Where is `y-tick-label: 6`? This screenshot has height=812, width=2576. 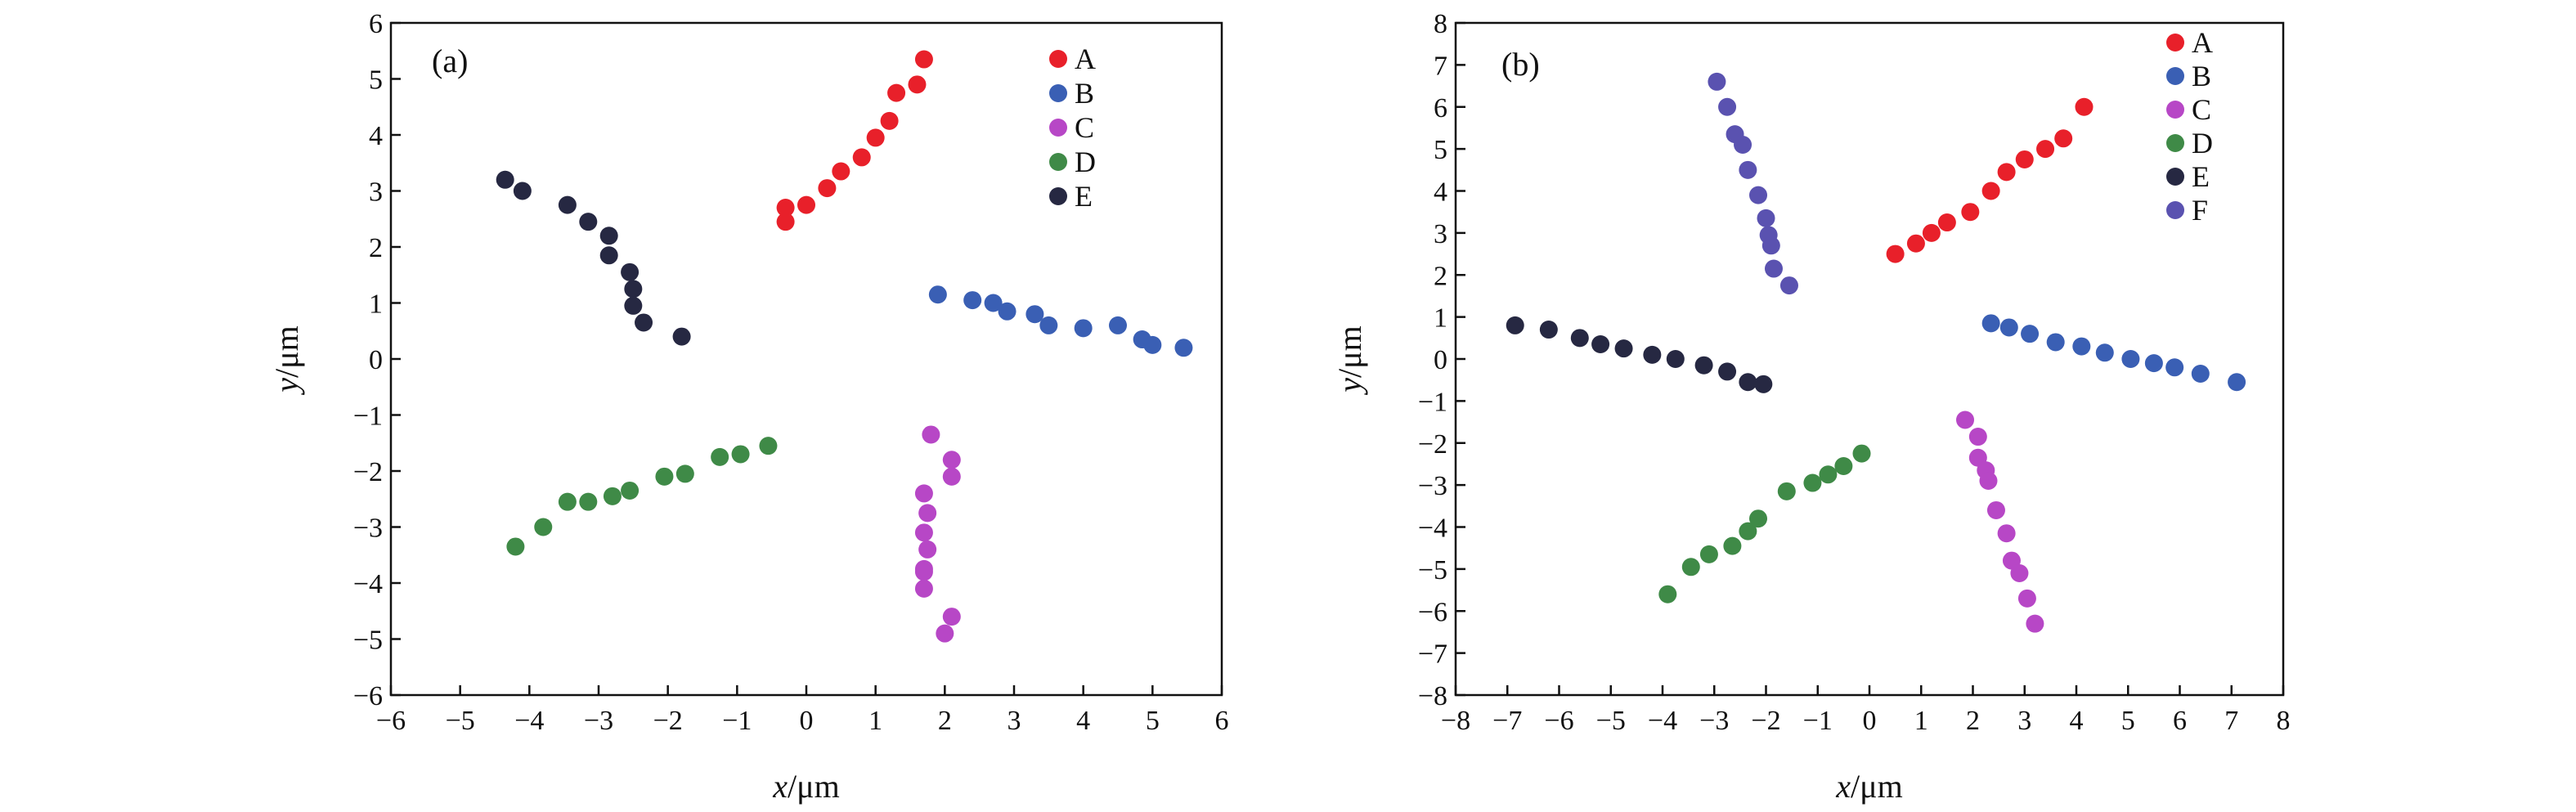
y-tick-label: 6 is located at coordinates (1440, 108).